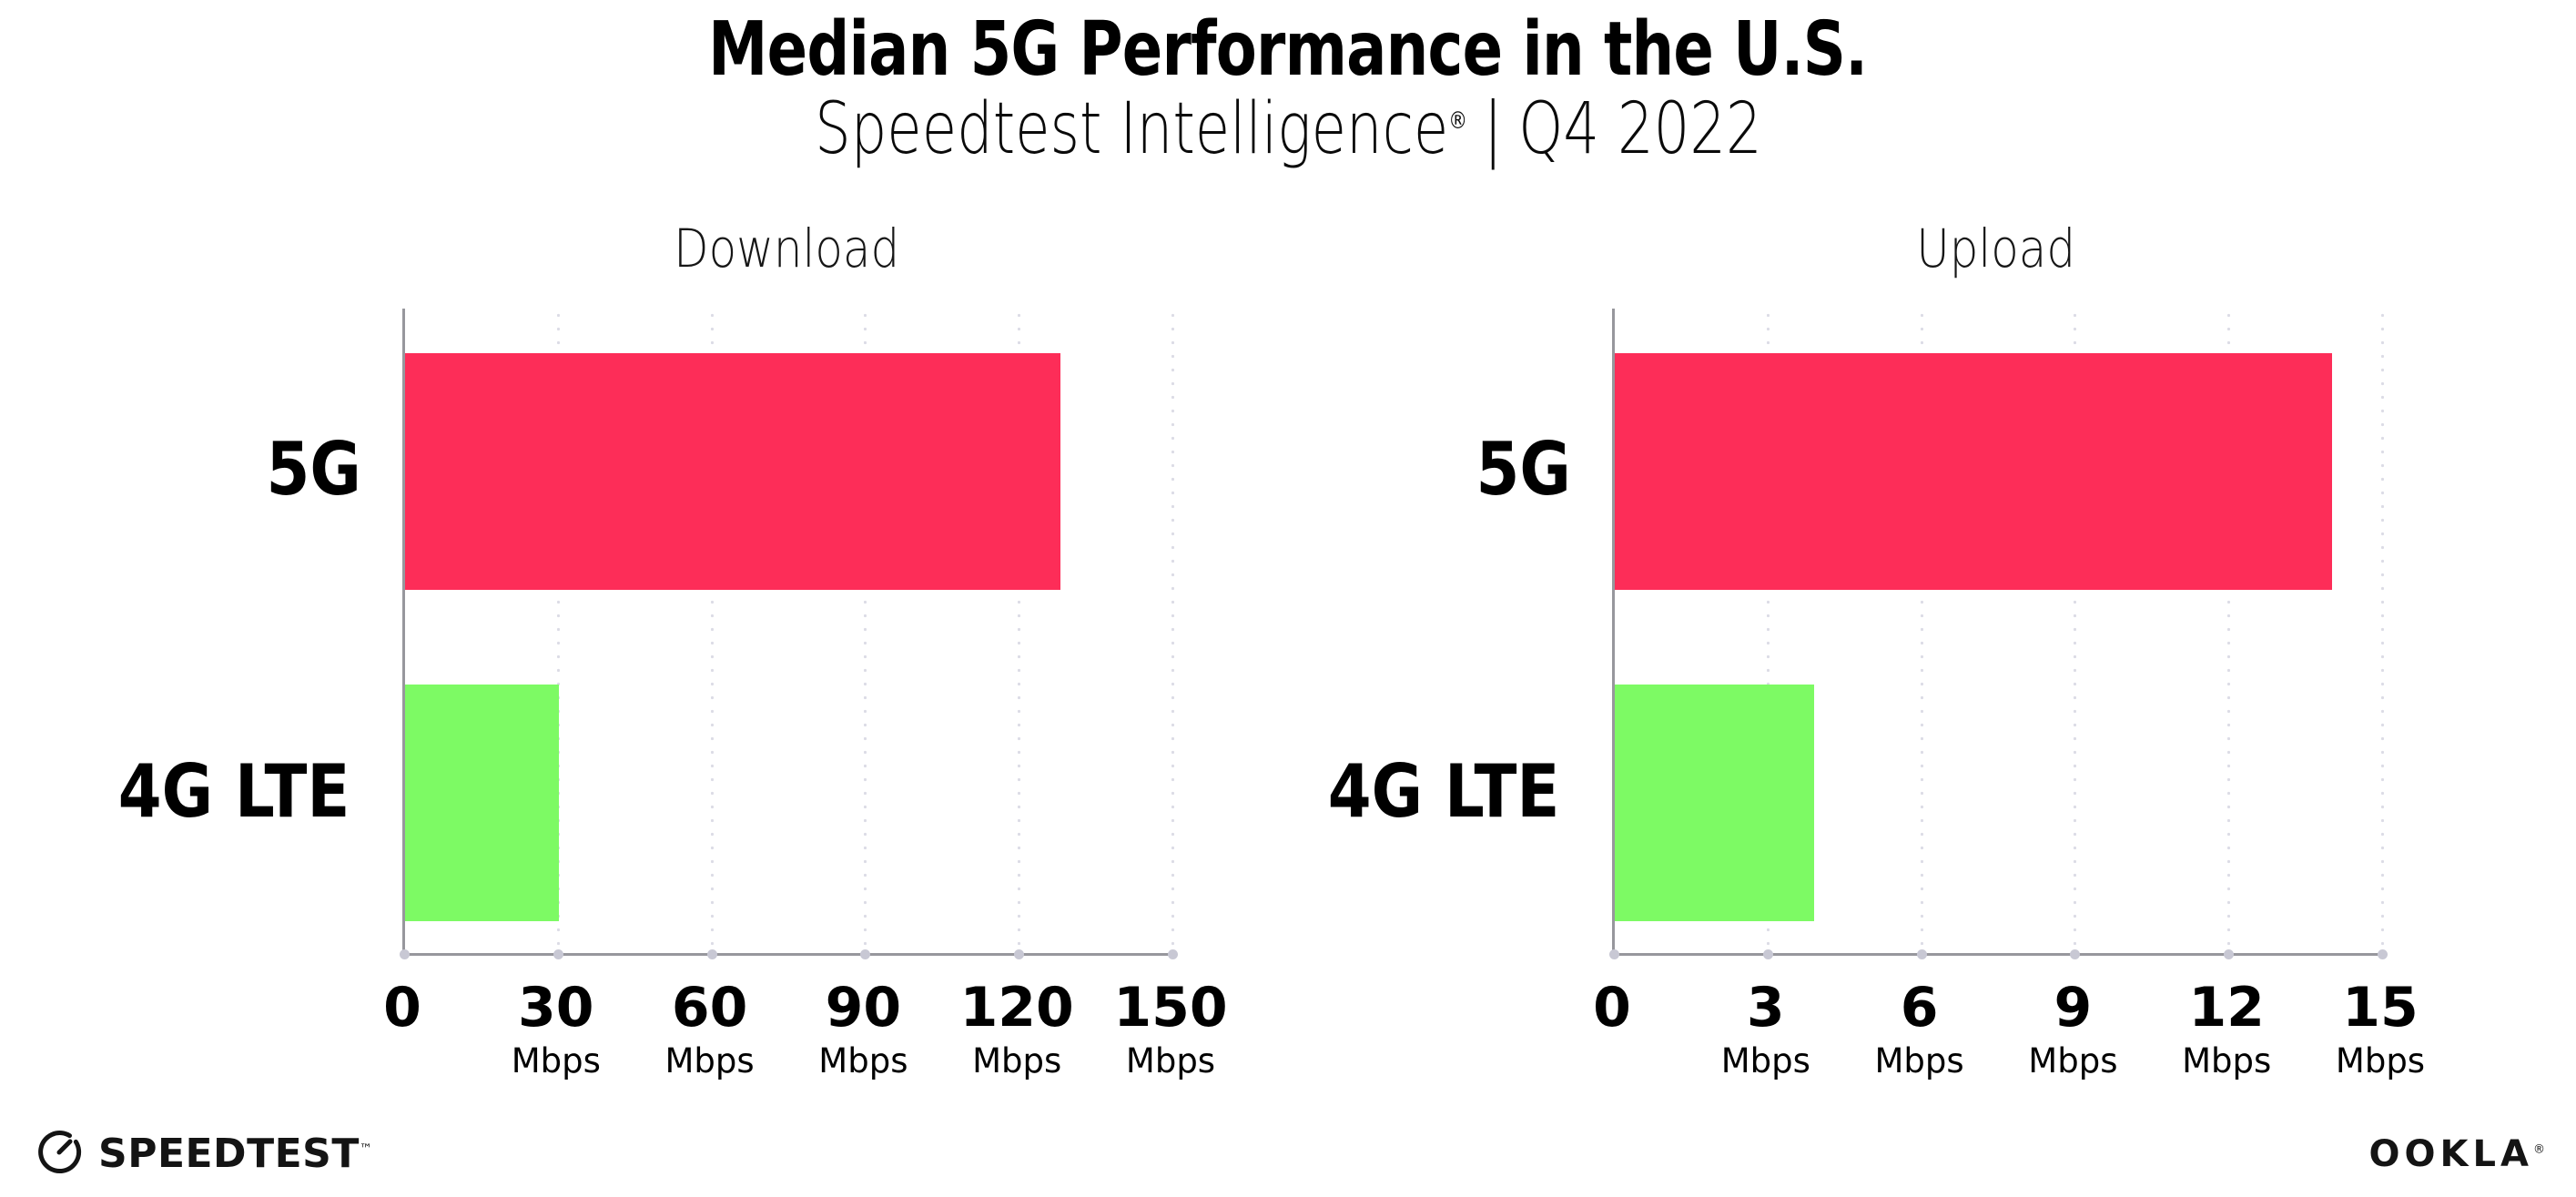 The width and height of the screenshot is (2576, 1197). I want to click on x-tick-value: 30, so click(556, 1008).